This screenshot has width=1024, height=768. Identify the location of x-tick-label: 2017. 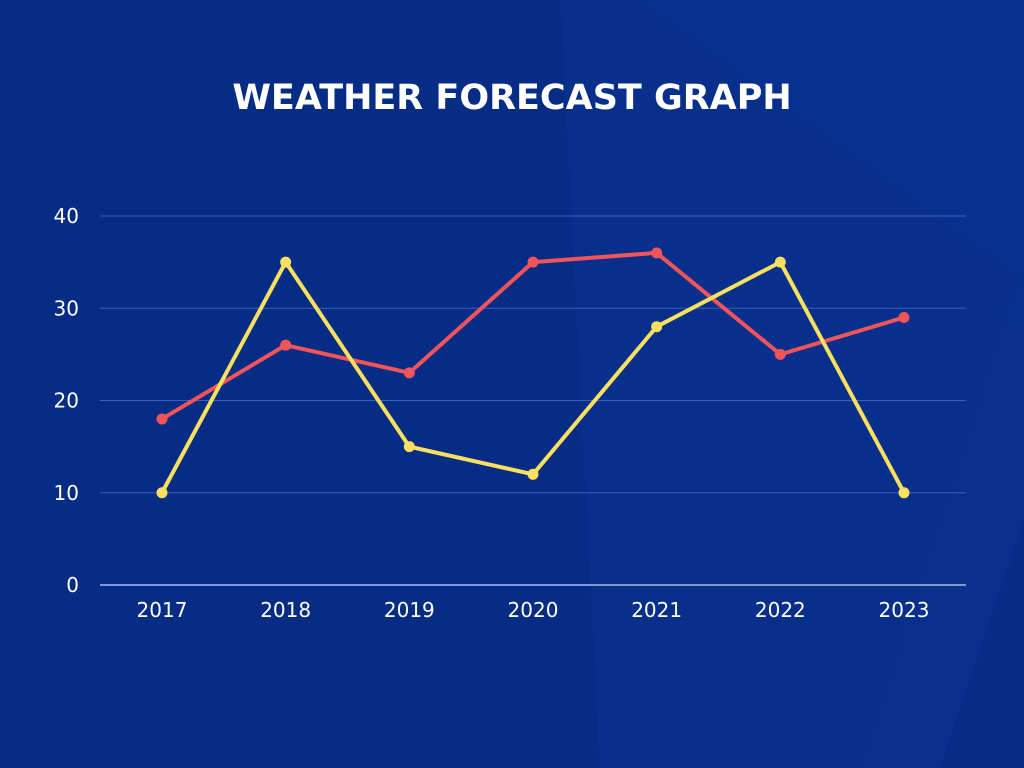
(162, 610).